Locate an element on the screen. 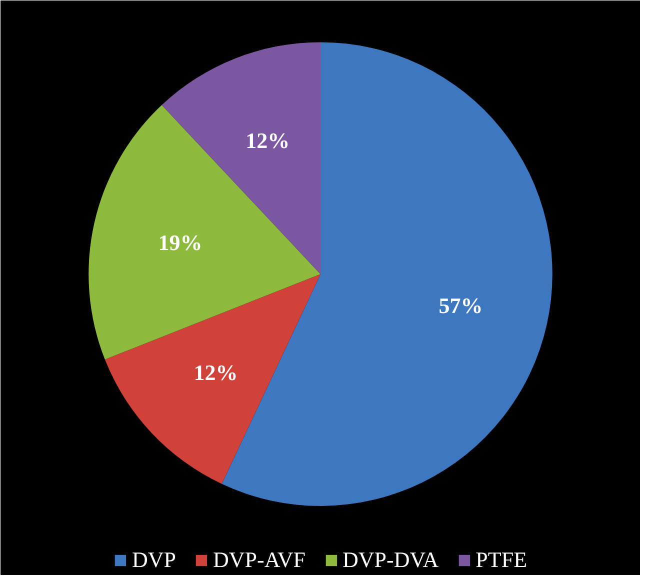  data-label: 19% is located at coordinates (180, 243).